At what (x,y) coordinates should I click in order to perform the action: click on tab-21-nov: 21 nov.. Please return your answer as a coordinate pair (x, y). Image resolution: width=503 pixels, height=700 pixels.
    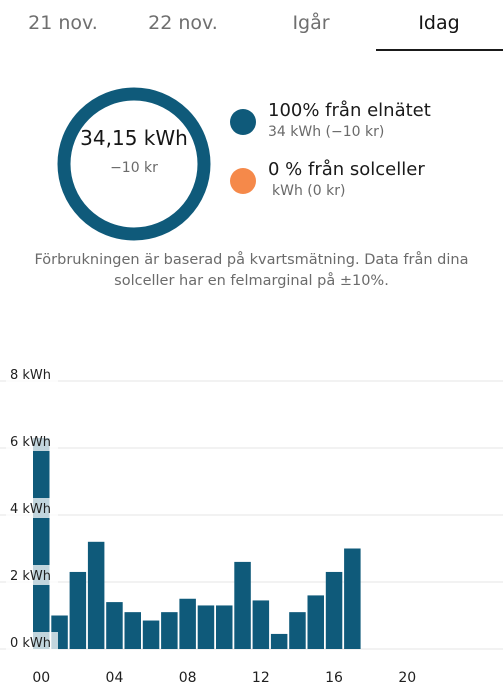
    Looking at the image, I should click on (63, 23).